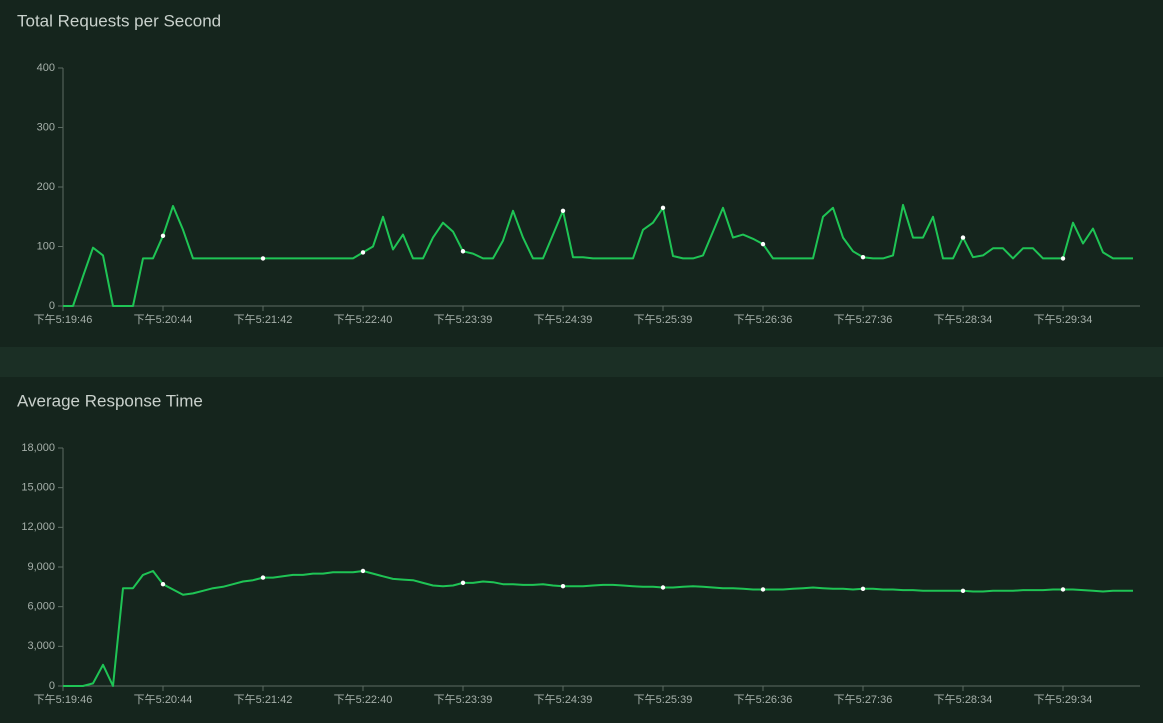 This screenshot has height=723, width=1163. What do you see at coordinates (119, 20) in the screenshot?
I see `chart-title: Total Requests per Second` at bounding box center [119, 20].